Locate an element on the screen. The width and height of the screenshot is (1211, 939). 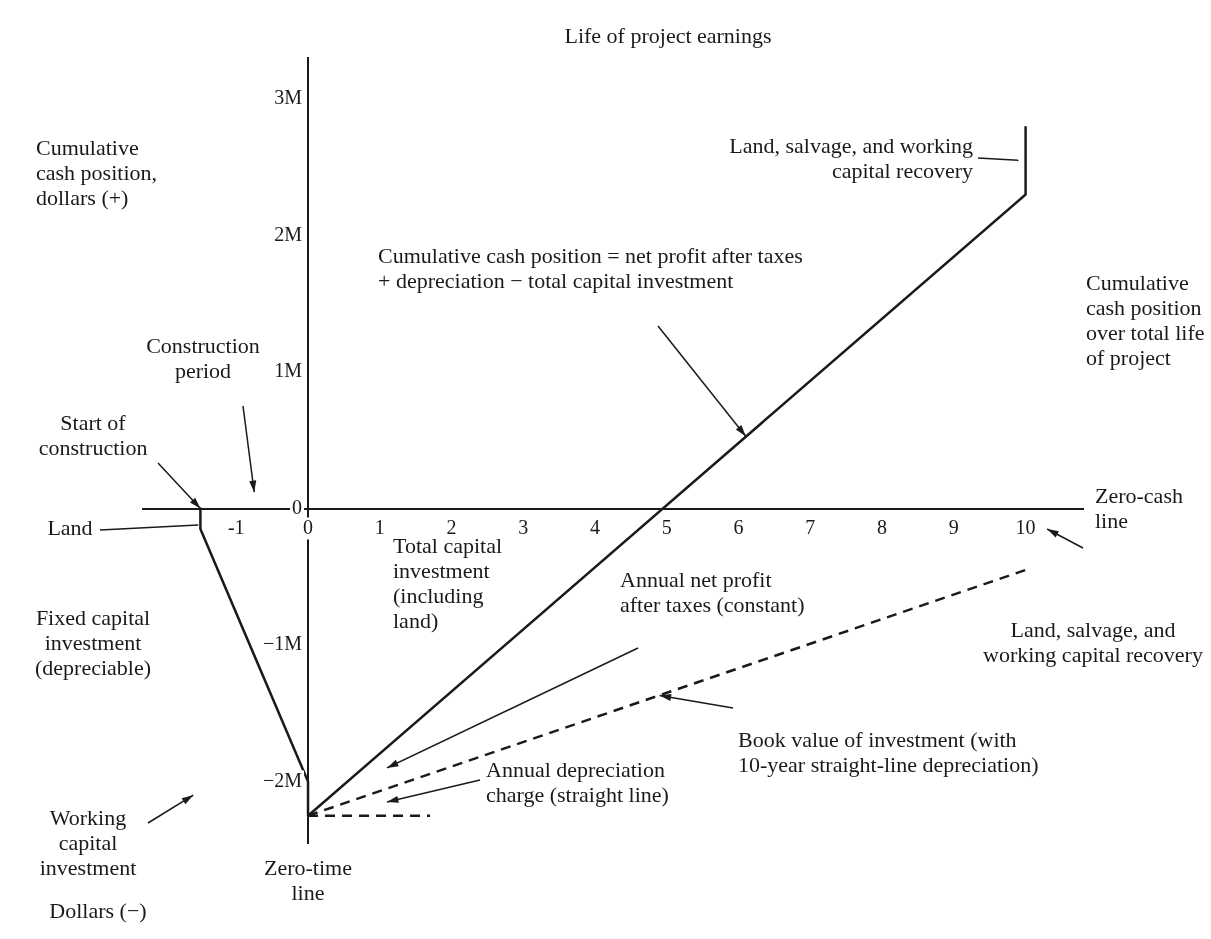
annotation: Book value of investment (with 10-year straight-line depreciation) is located at coordinates (888, 751).